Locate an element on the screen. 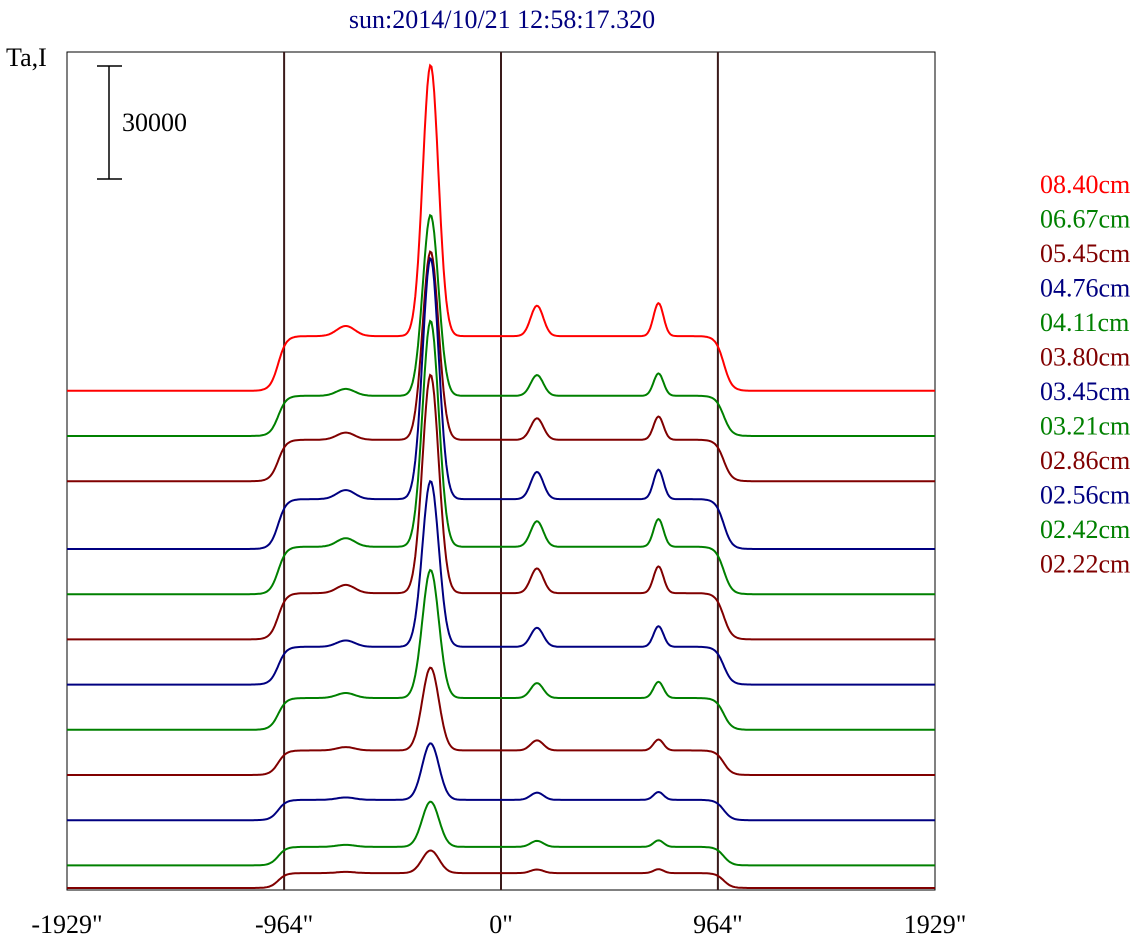  legend-entry: 03.80cm is located at coordinates (1085, 357).